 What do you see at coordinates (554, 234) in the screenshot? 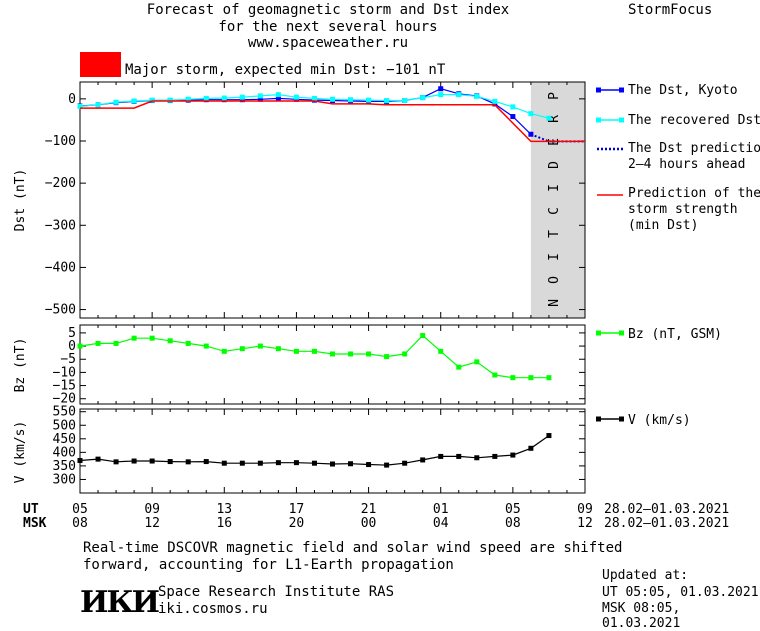
I see `prediction-label-letter: T` at bounding box center [554, 234].